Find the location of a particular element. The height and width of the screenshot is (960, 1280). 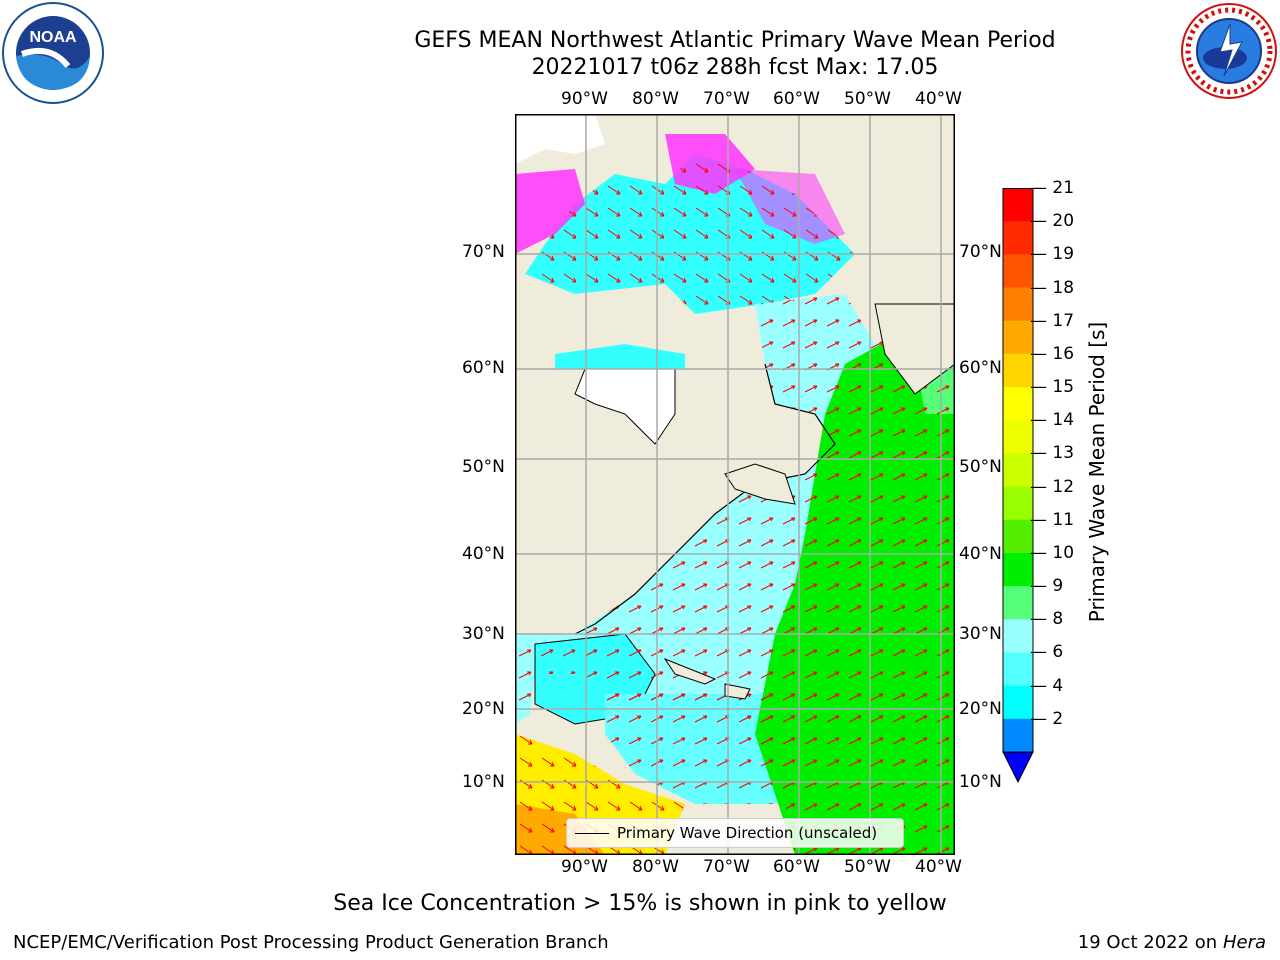

lat-label-left-30n: 30°N is located at coordinates (483, 634).